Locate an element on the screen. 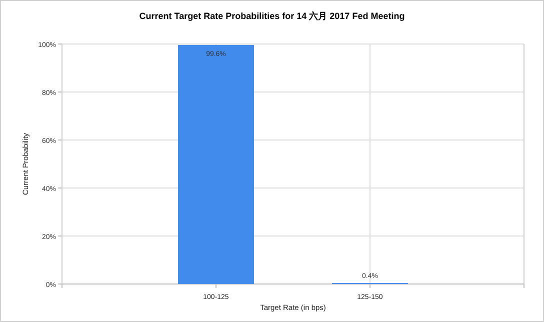 Image resolution: width=544 pixels, height=322 pixels. chart-title: Current Target Rate Probabilities for 14 六月 2017 Fed Meeting is located at coordinates (272, 16).